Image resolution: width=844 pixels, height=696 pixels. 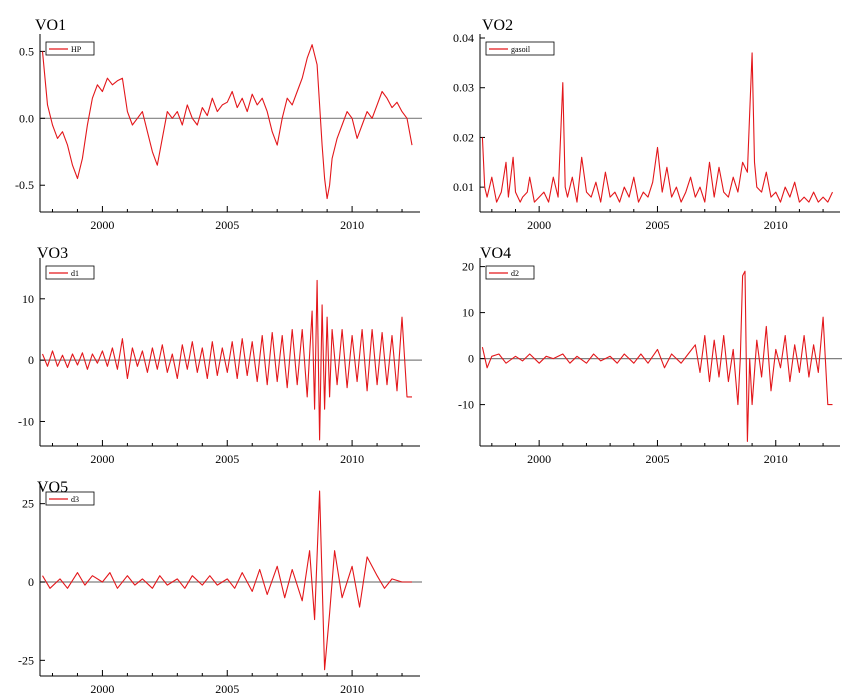 What do you see at coordinates (52, 253) in the screenshot?
I see `panel-title: VO3` at bounding box center [52, 253].